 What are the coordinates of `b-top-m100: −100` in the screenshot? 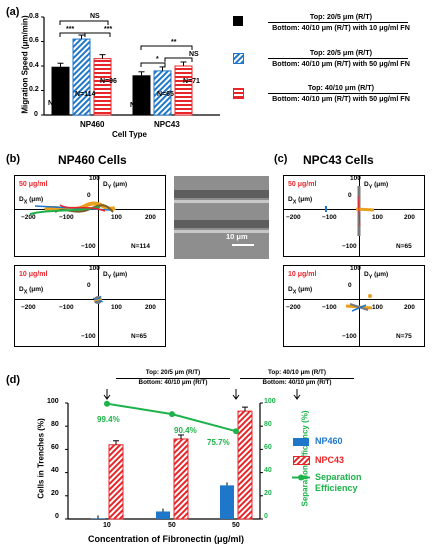 It's located at (66, 217).